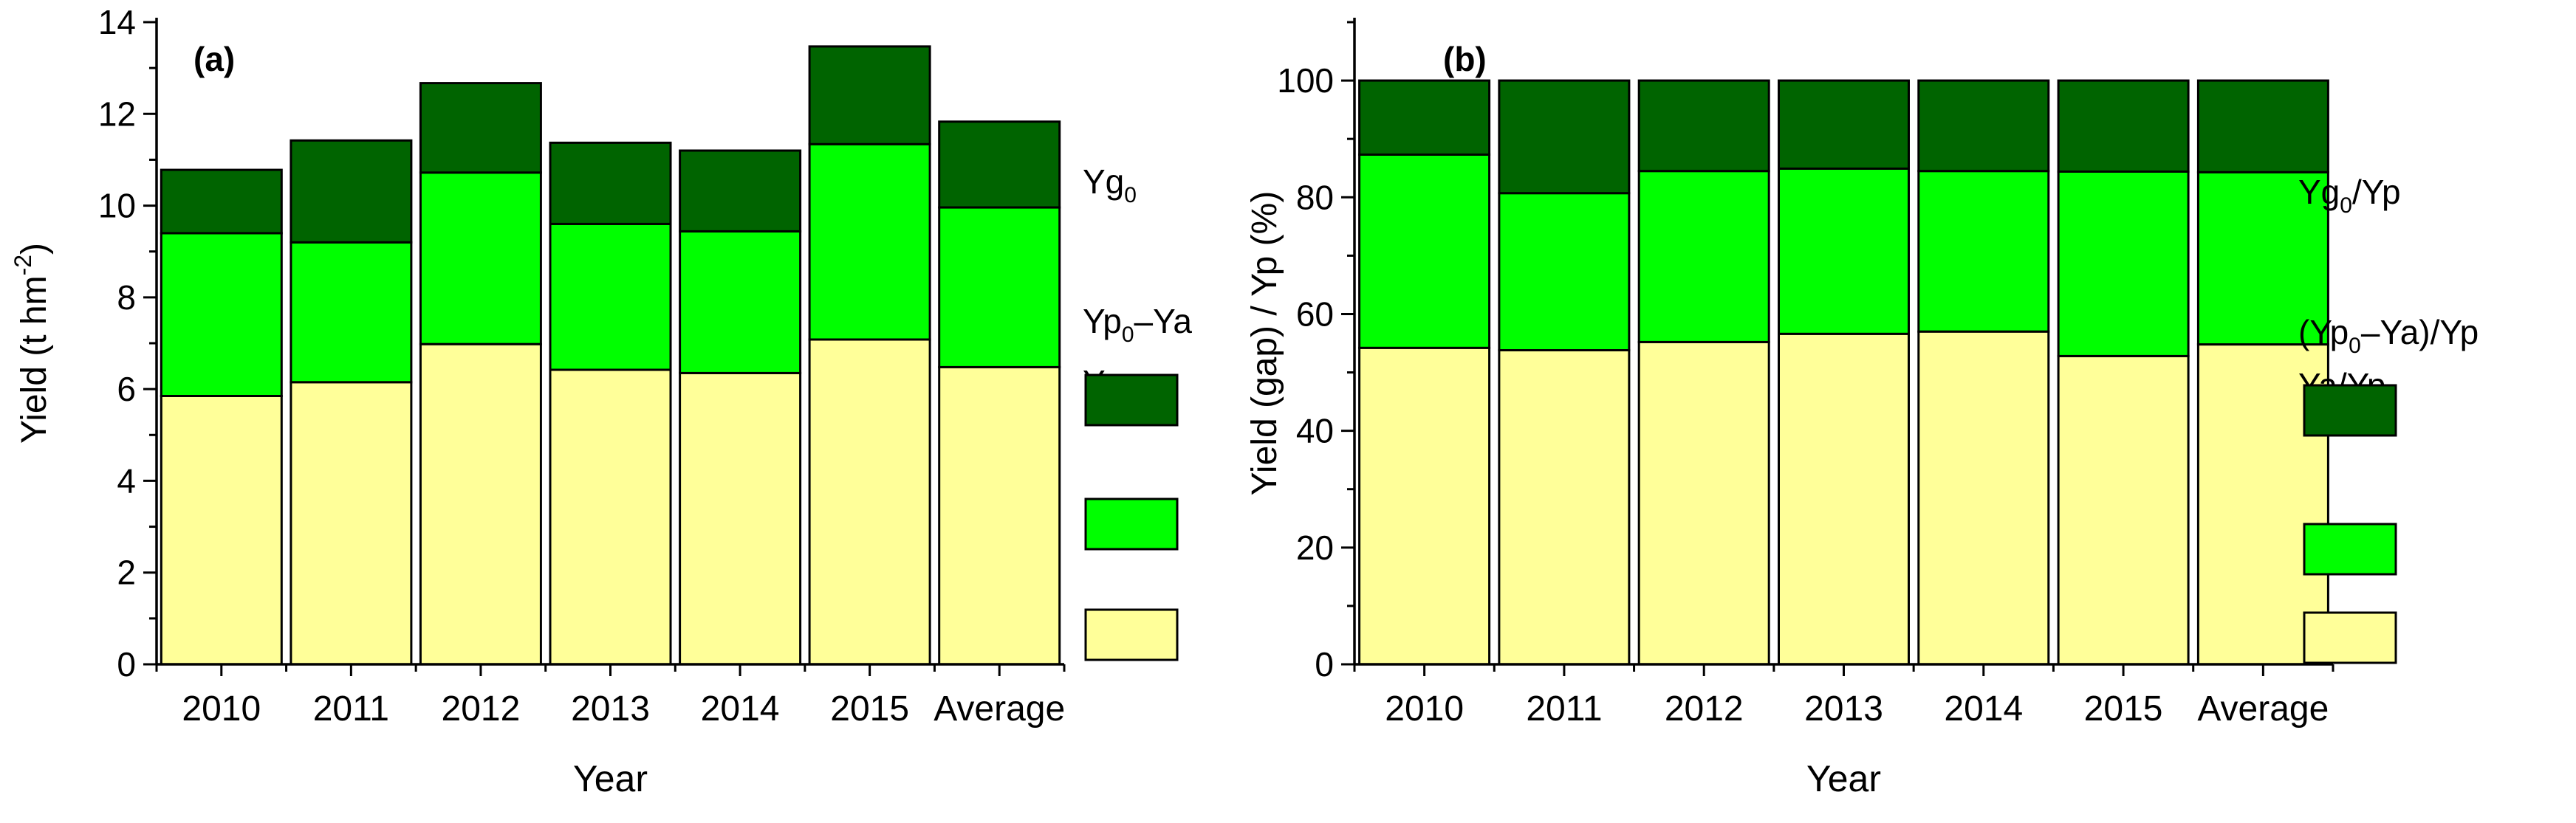  I want to click on y-tick-label: 100, so click(1305, 80).